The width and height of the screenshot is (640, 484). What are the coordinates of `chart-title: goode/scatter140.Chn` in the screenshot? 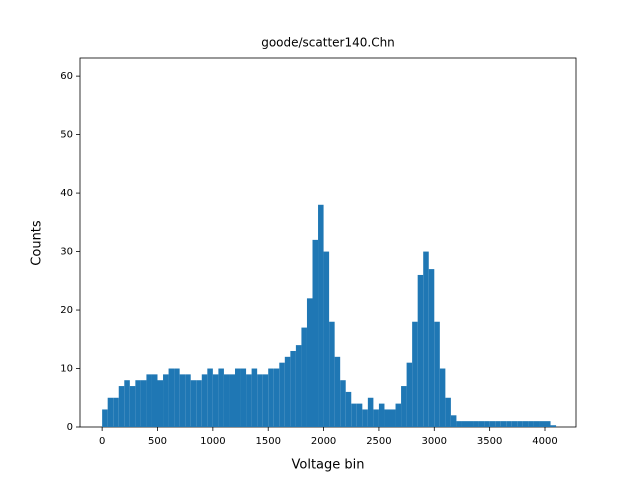 It's located at (328, 43).